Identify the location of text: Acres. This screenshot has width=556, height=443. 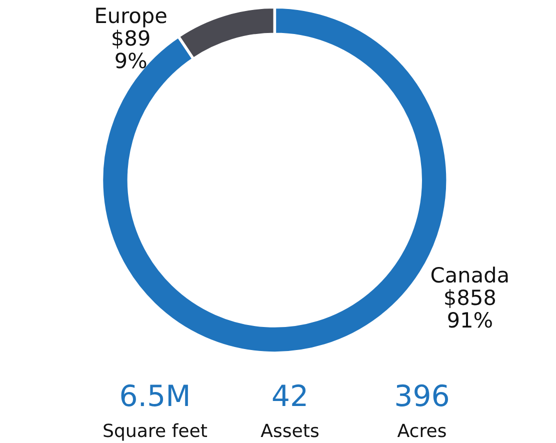
(421, 431).